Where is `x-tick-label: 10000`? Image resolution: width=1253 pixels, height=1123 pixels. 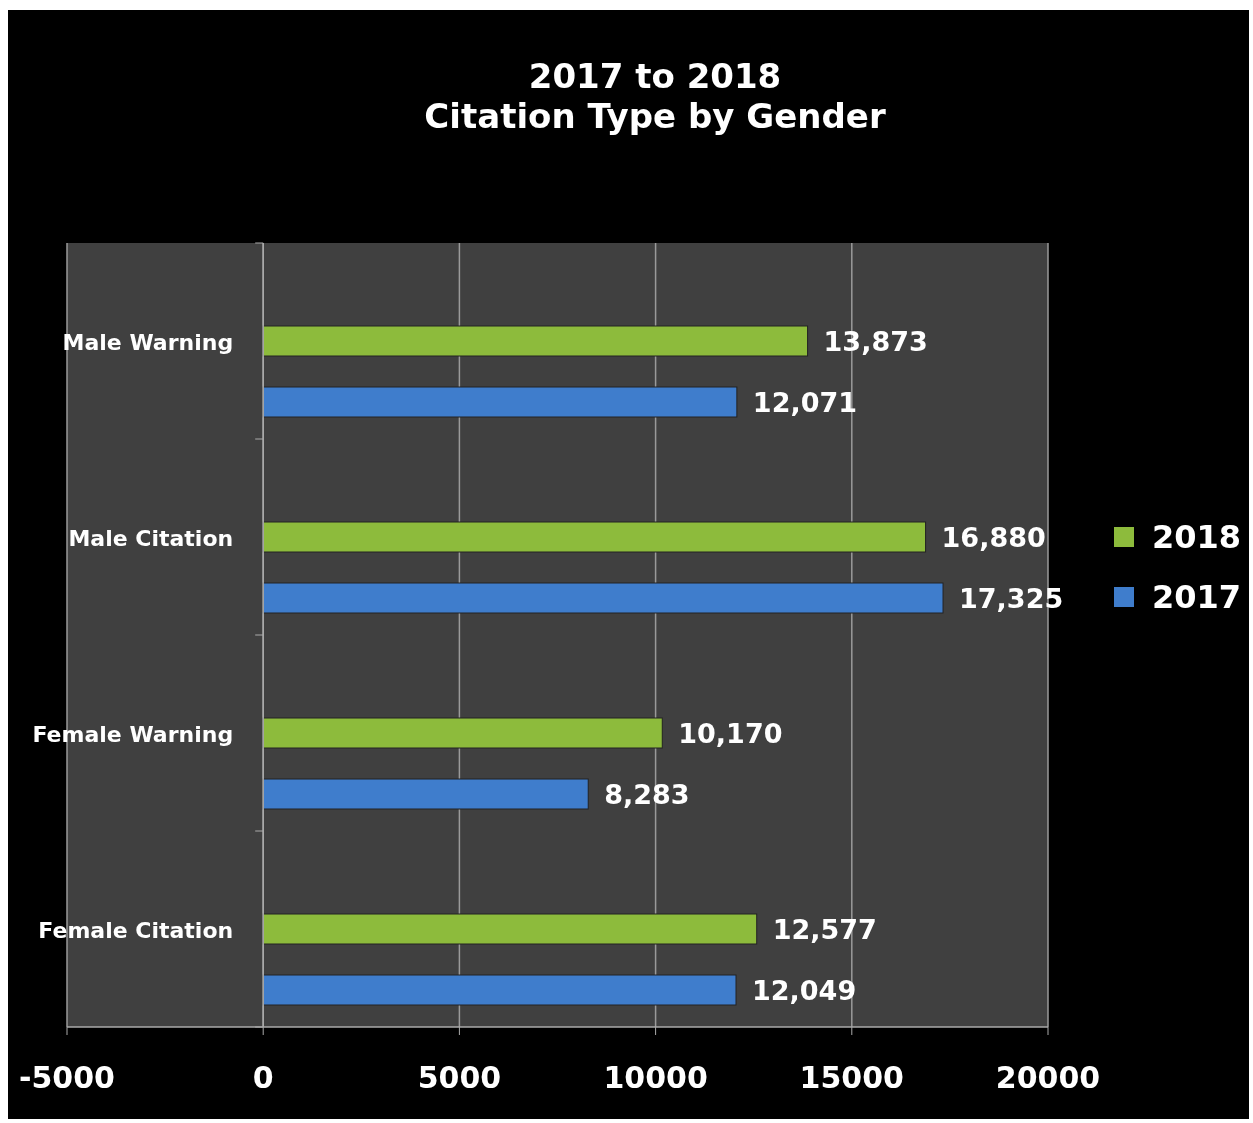
x-tick-label: 10000 is located at coordinates (655, 1077).